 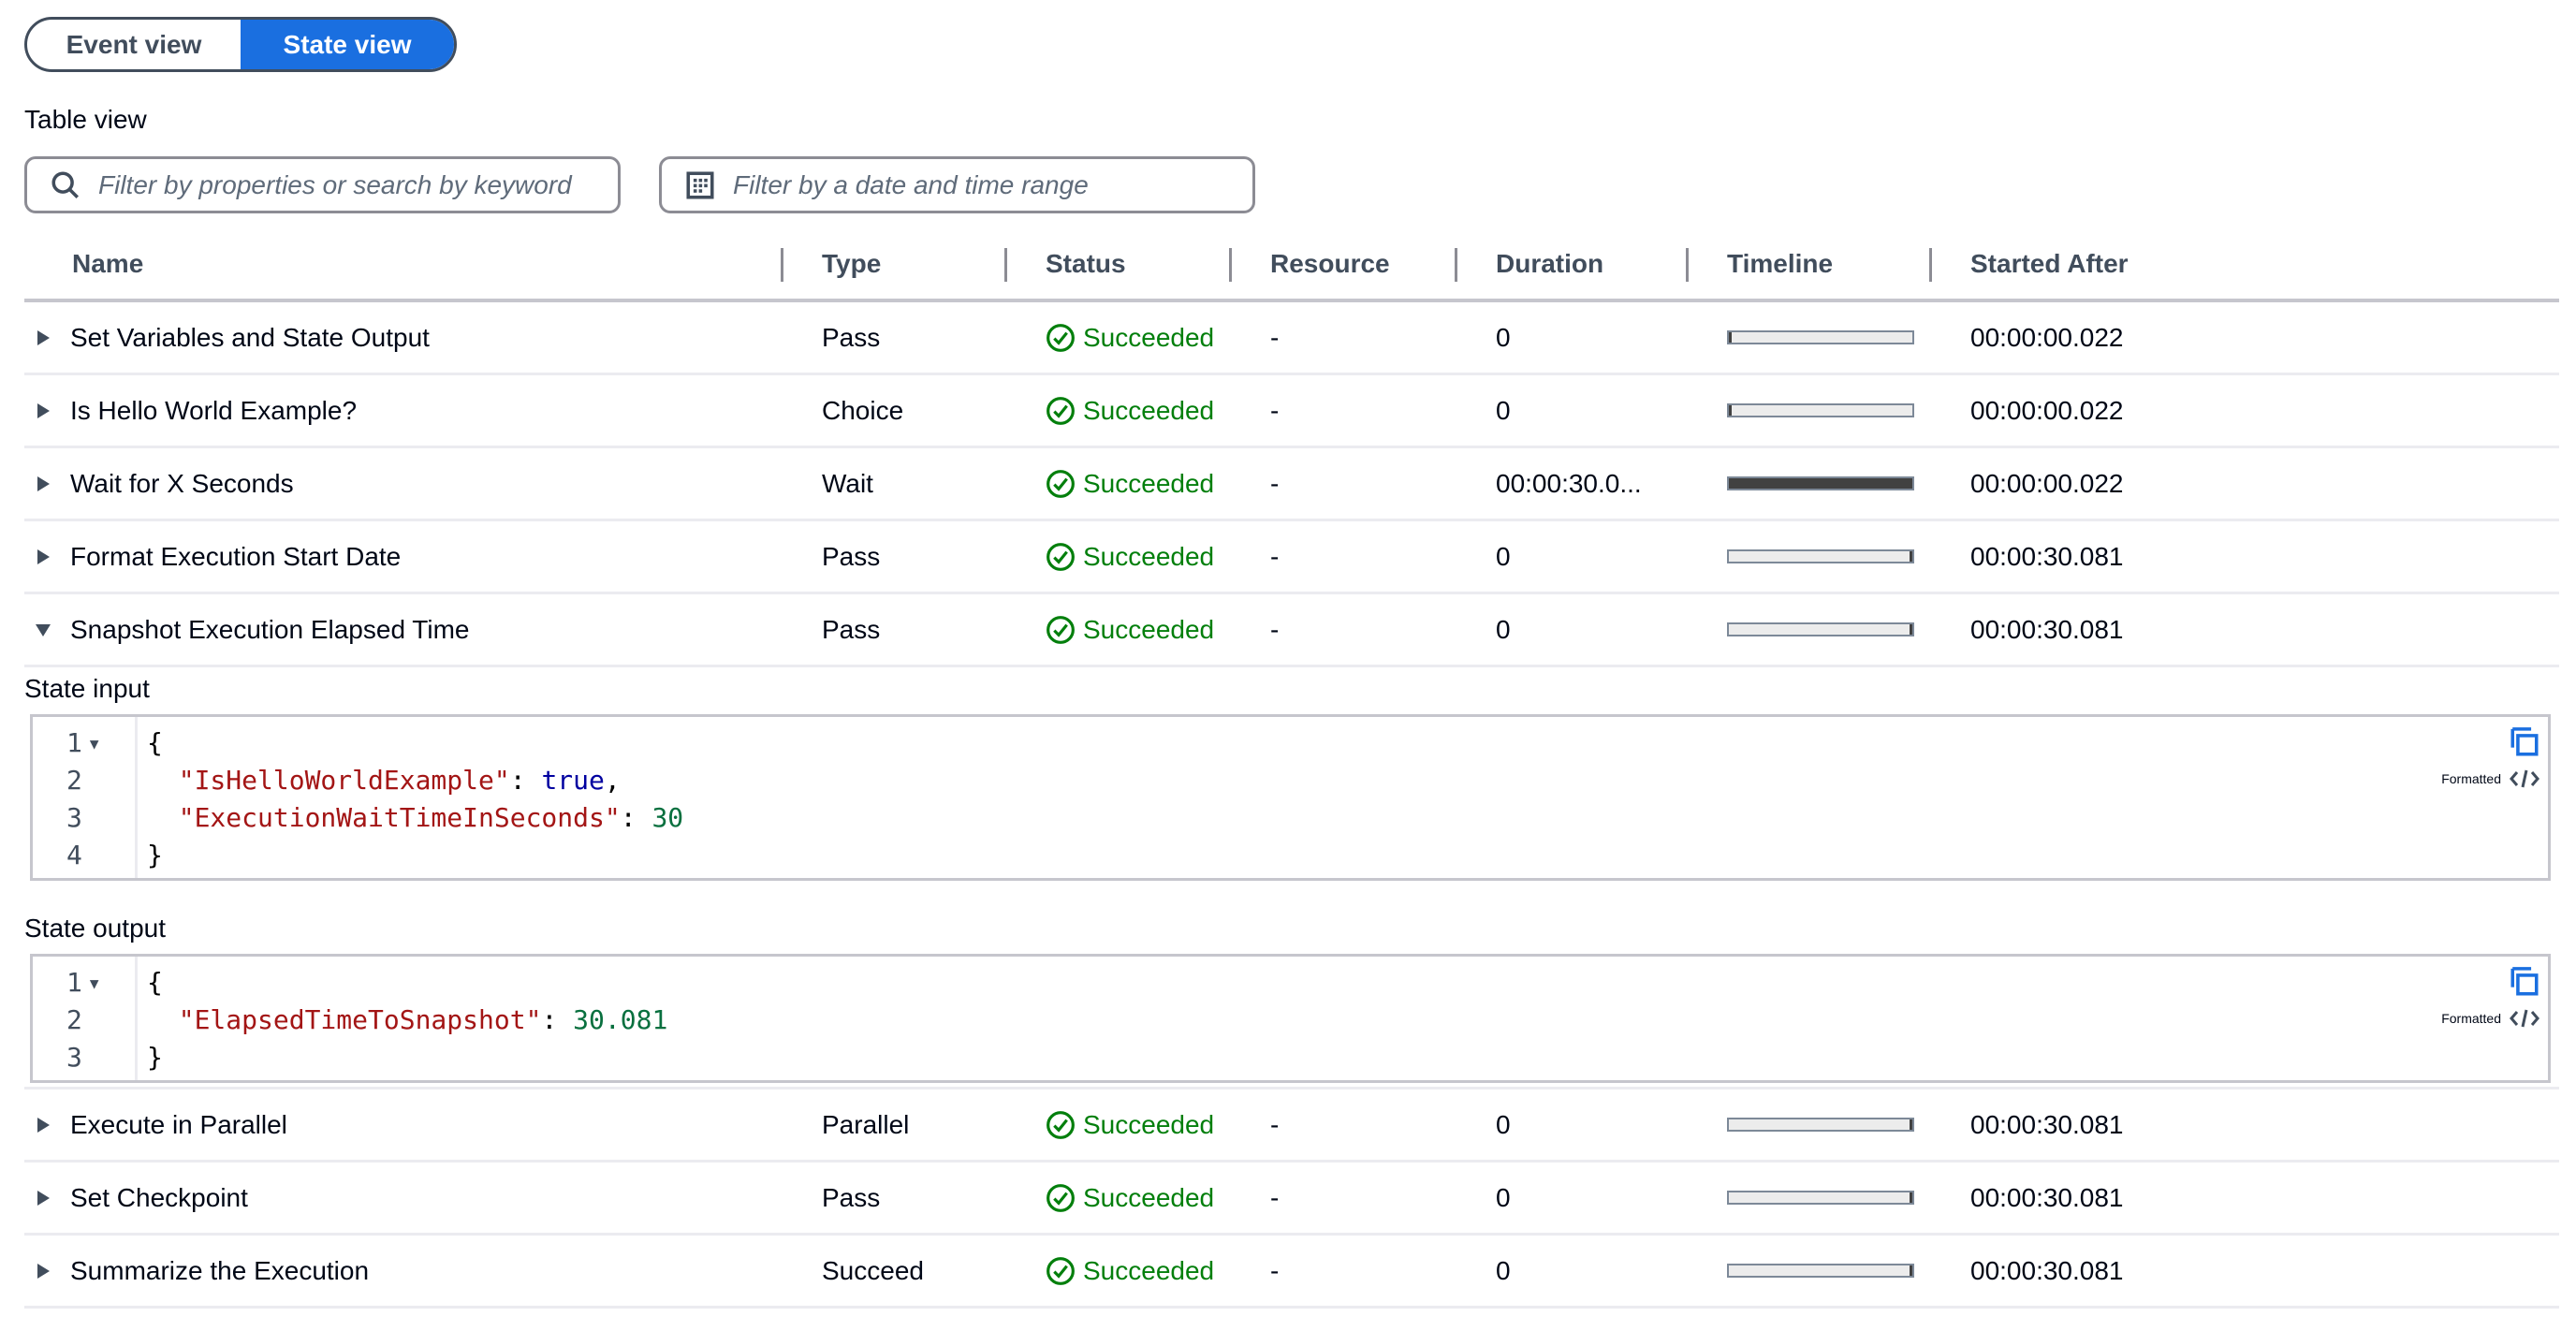 What do you see at coordinates (1343, 1019) in the screenshot?
I see `code-content: { "ElapsedTimeToSnapshot": 30.081}` at bounding box center [1343, 1019].